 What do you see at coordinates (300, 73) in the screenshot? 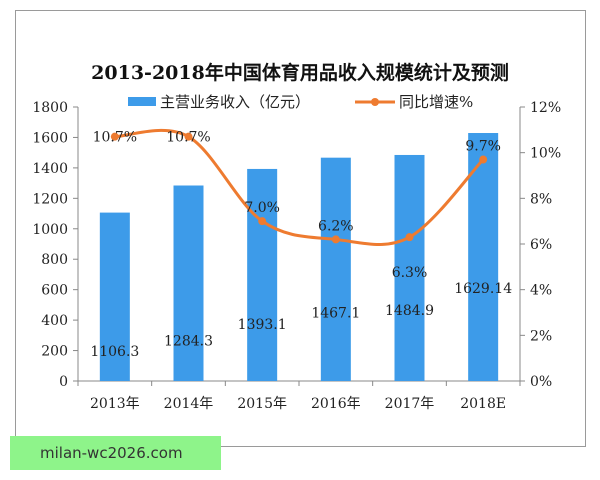
I see `chart-title: 2013-2018年中国体育用品收入规模统计及预测` at bounding box center [300, 73].